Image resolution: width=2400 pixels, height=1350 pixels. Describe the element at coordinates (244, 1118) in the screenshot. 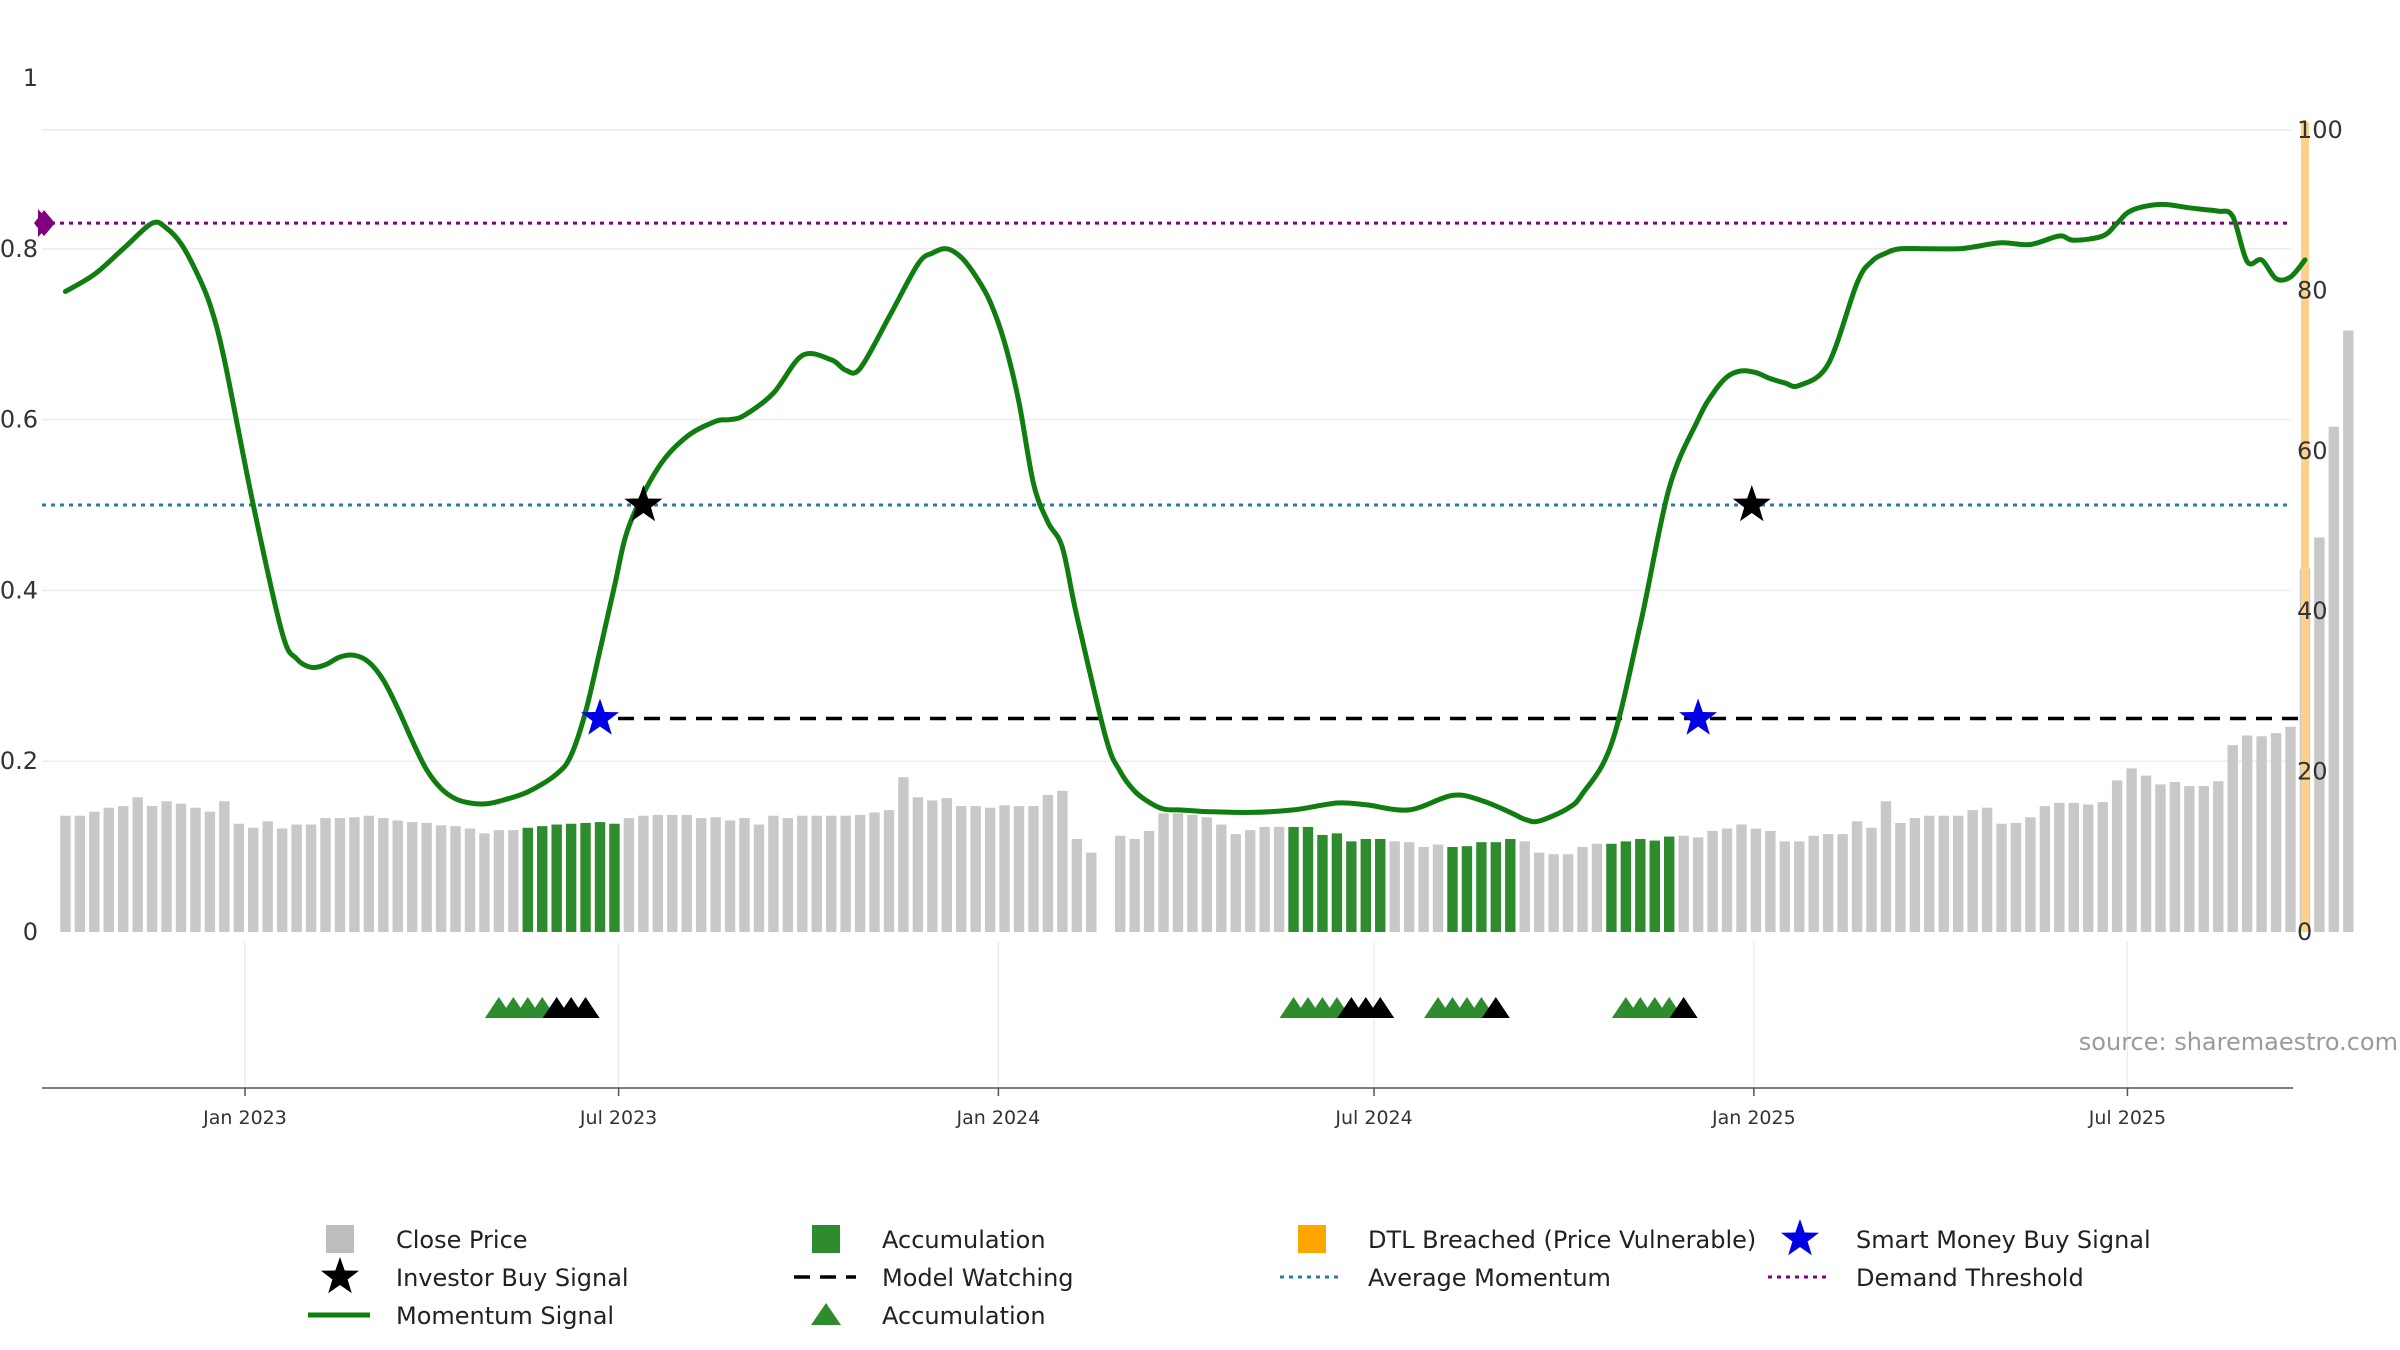

I see `x-tick-label: Jan 2023` at that location.